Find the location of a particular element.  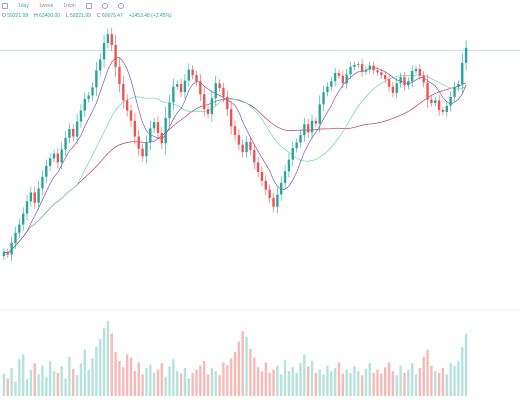

gear-icon is located at coordinates (120, 6).